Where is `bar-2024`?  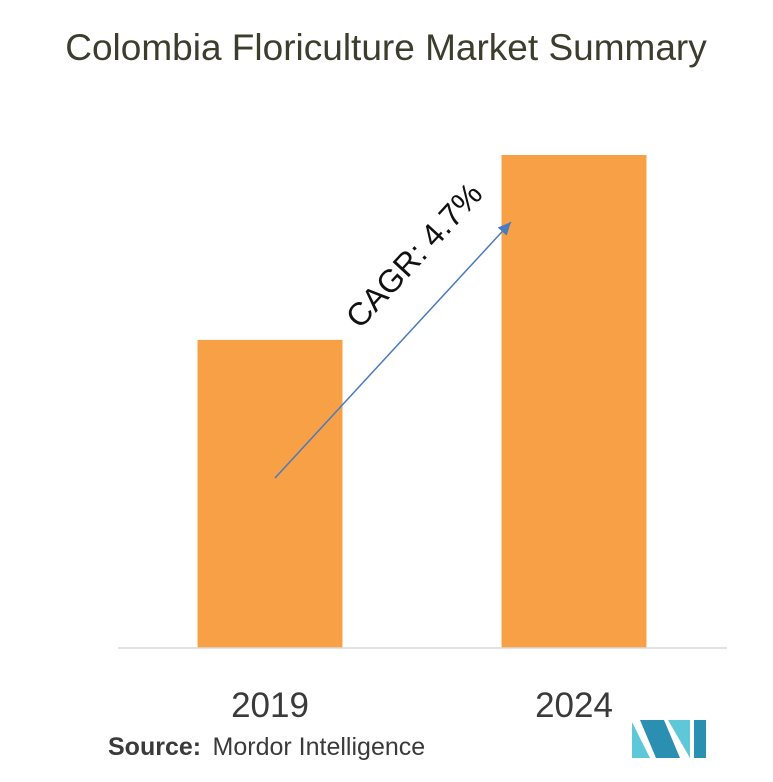
bar-2024 is located at coordinates (574, 401).